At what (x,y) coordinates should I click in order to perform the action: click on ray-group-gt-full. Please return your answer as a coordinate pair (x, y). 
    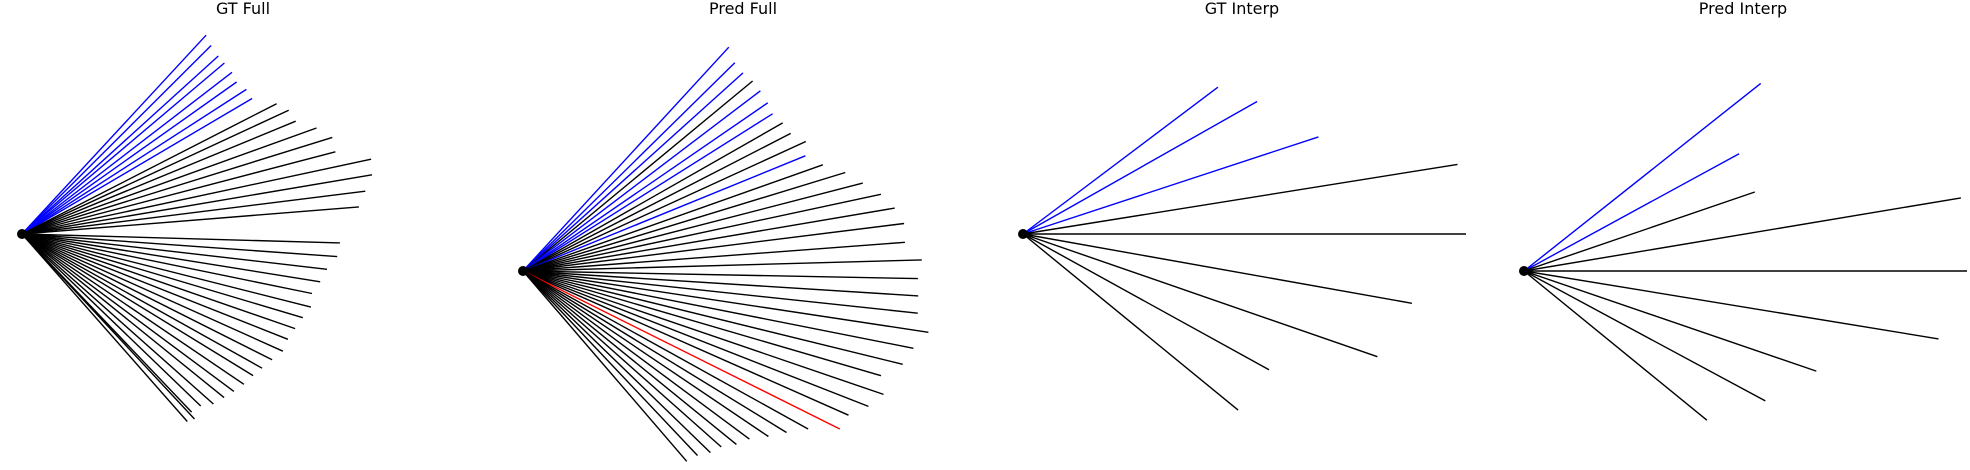
    Looking at the image, I should click on (197, 228).